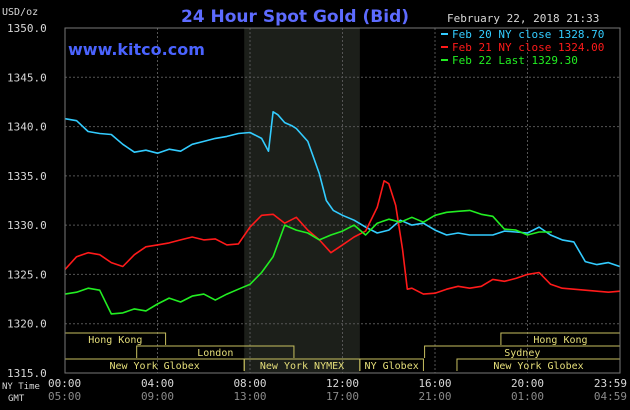 Image resolution: width=630 pixels, height=410 pixels. I want to click on legend-entry: Feb 21 NY close 1324.00, so click(528, 47).